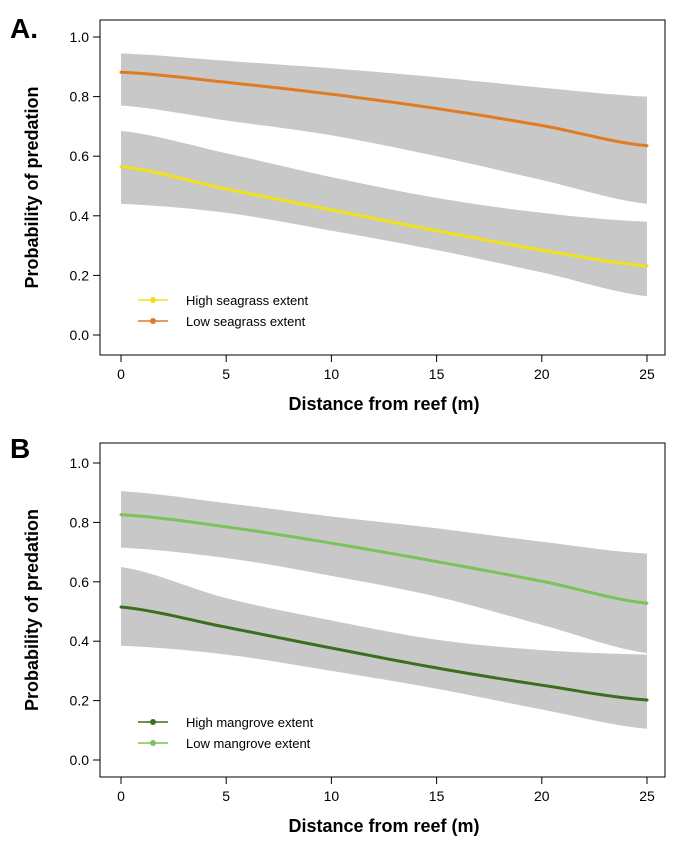  Describe the element at coordinates (246, 321) in the screenshot. I see `legend-label: Low seagrass extent` at that location.